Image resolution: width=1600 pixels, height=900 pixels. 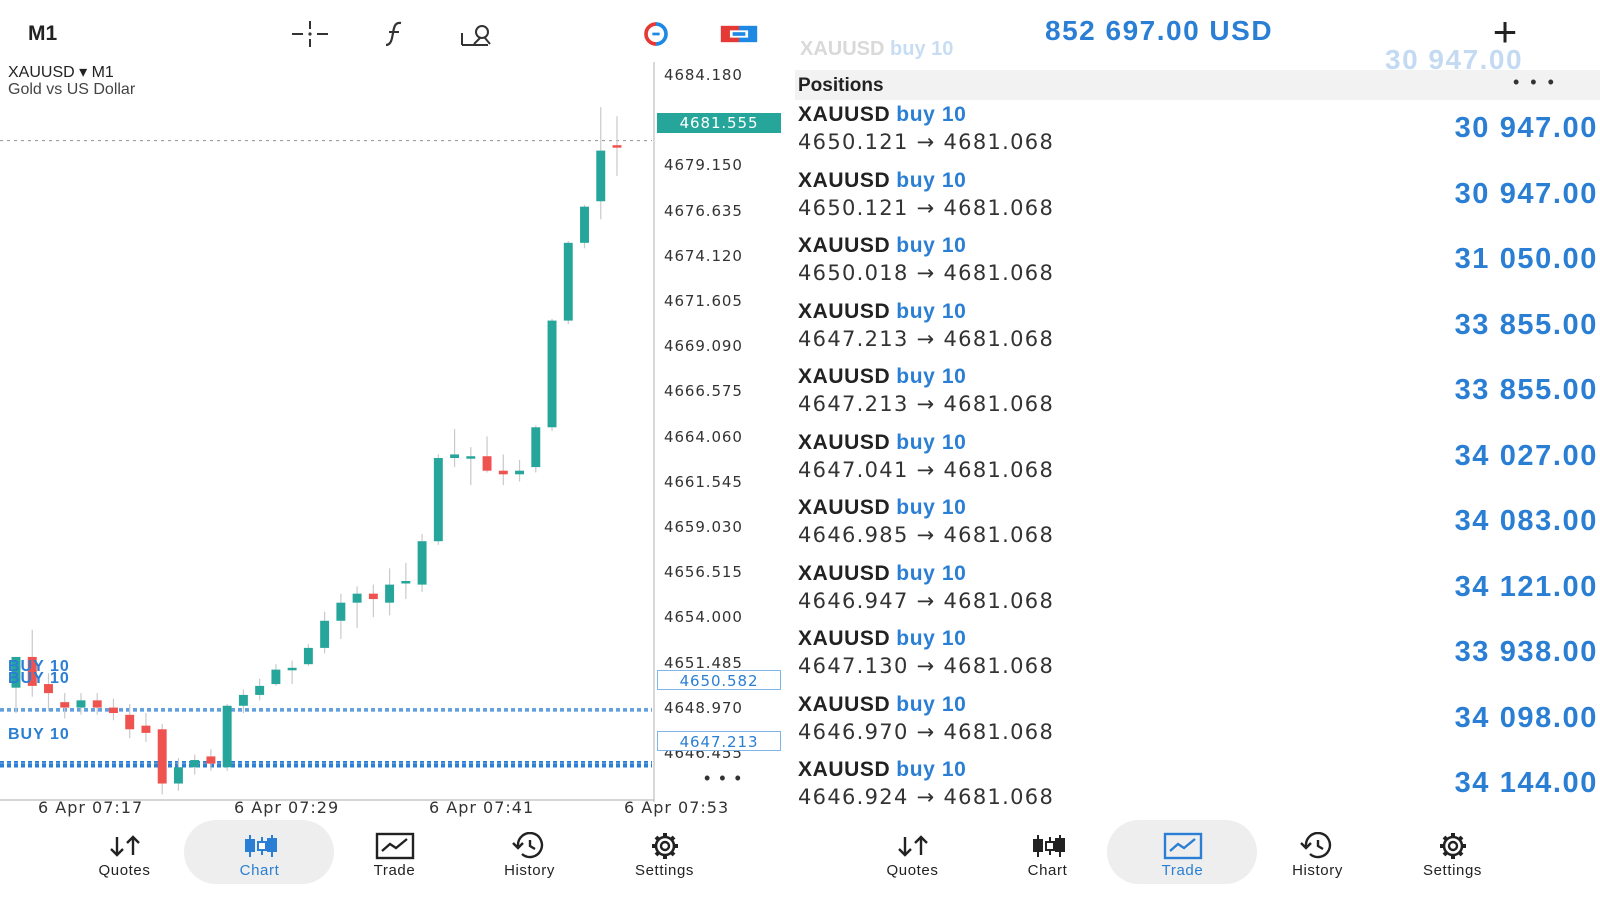 What do you see at coordinates (395, 34) in the screenshot?
I see `indicators-icon` at bounding box center [395, 34].